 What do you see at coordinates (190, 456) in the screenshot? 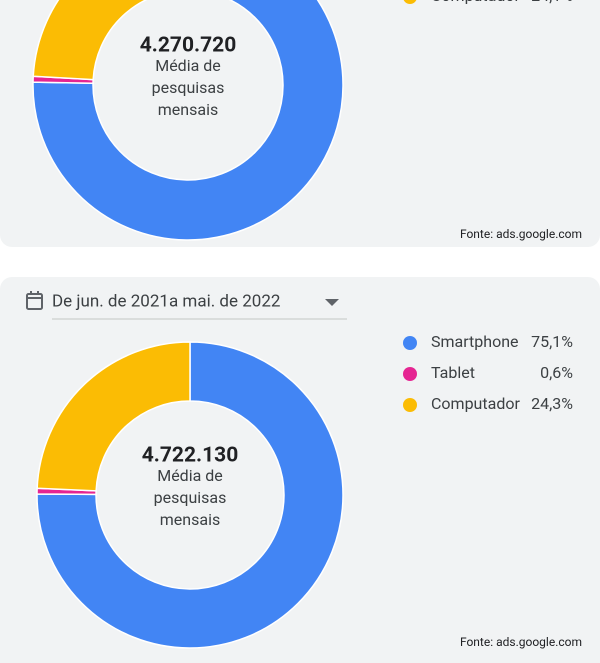
I see `center-value: 4.722.130` at bounding box center [190, 456].